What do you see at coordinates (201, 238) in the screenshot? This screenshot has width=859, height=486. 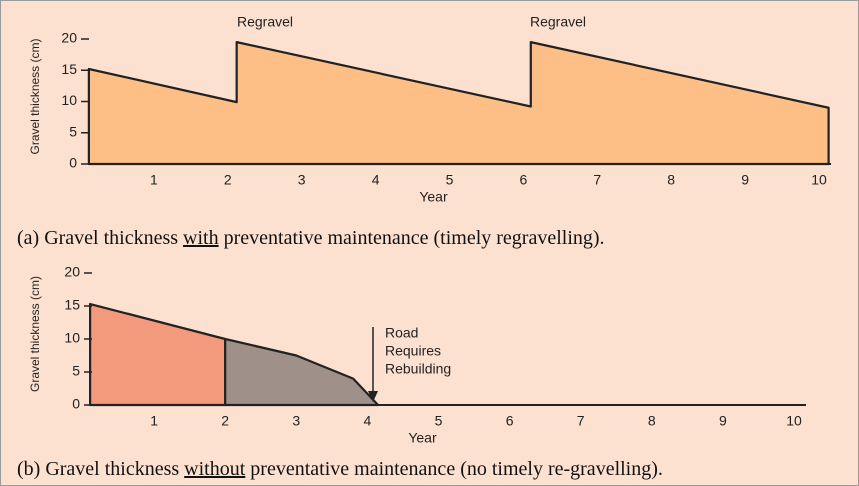 I see `caption-part: with` at bounding box center [201, 238].